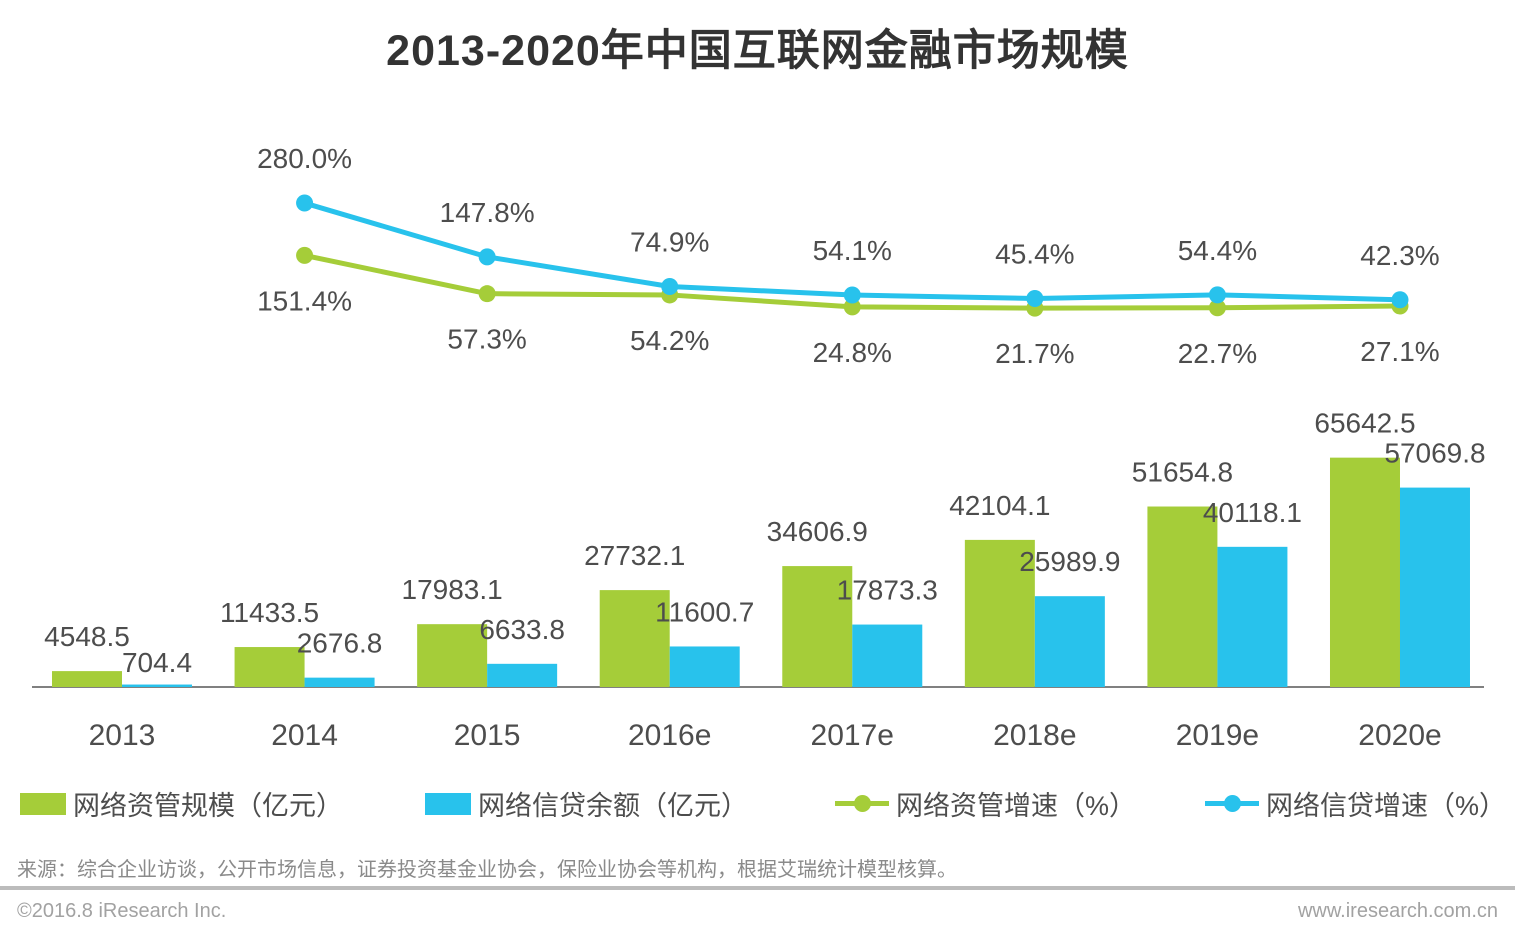  Describe the element at coordinates (87, 636) in the screenshot. I see `bar-value-label: 4548.5` at that location.